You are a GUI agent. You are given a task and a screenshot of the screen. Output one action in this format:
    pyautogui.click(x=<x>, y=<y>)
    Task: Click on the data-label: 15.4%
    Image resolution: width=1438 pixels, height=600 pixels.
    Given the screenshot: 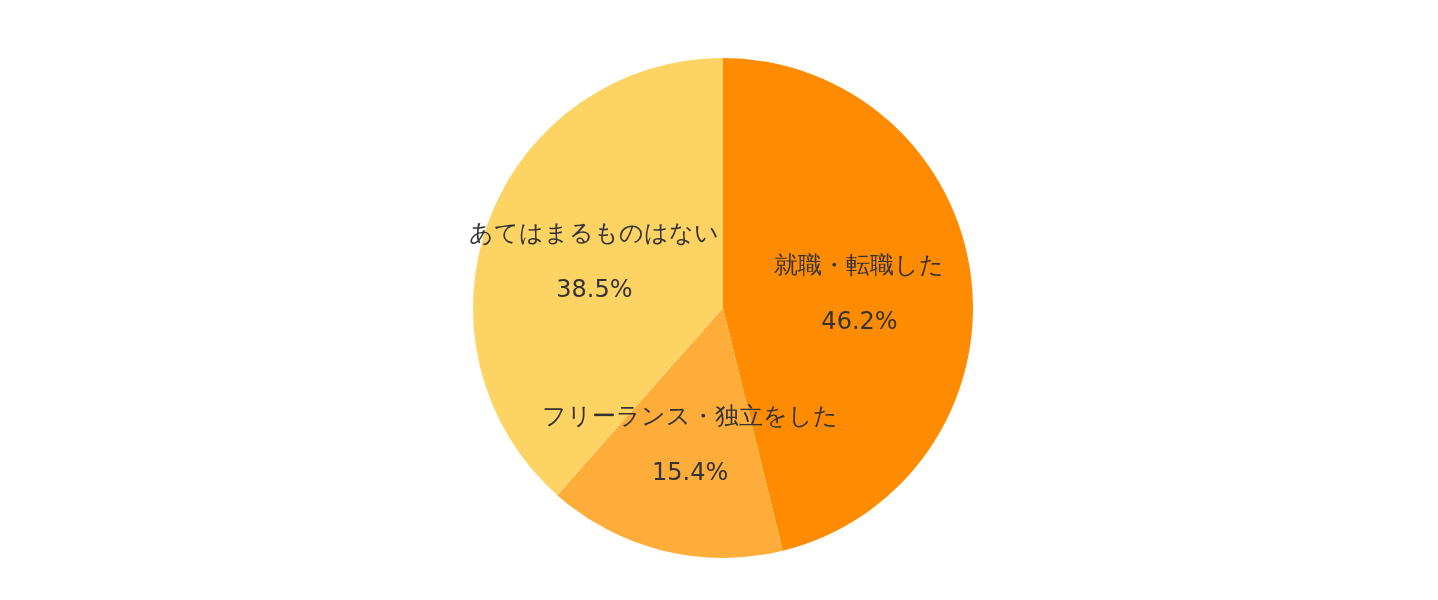 What is the action you would take?
    pyautogui.click(x=690, y=471)
    